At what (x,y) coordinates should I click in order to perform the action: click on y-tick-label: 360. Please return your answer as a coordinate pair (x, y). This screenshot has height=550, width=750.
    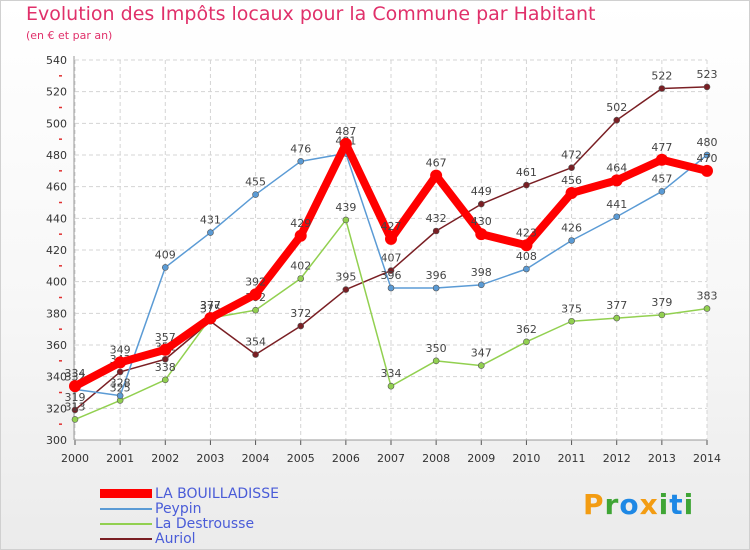
    Looking at the image, I should click on (56, 345).